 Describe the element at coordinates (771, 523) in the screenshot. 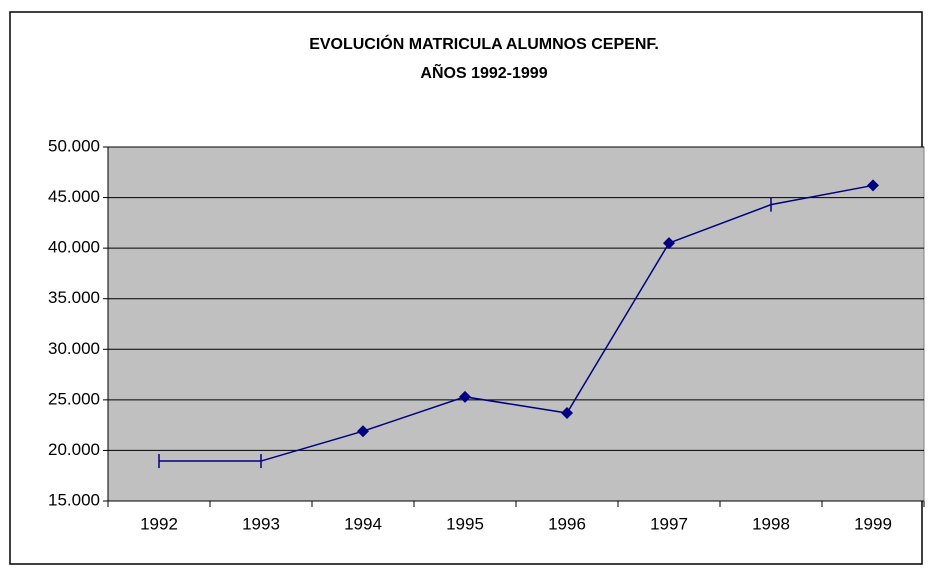

I see `x-tick-label: 1998` at that location.